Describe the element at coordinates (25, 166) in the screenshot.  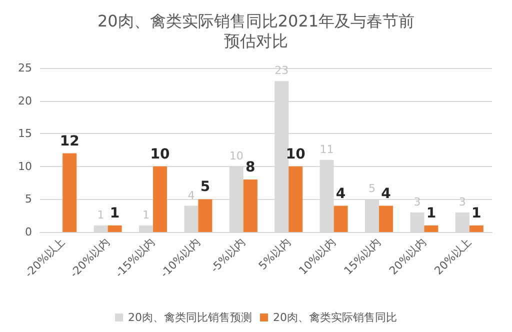
I see `y-tick-label: 10` at that location.